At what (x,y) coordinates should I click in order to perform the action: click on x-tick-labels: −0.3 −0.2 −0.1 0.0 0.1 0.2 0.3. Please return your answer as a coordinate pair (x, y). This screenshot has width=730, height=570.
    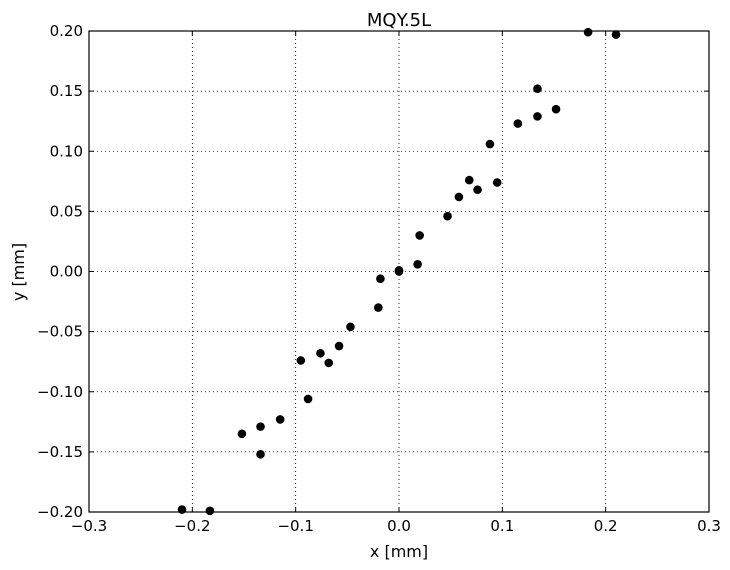
    Looking at the image, I should click on (396, 526).